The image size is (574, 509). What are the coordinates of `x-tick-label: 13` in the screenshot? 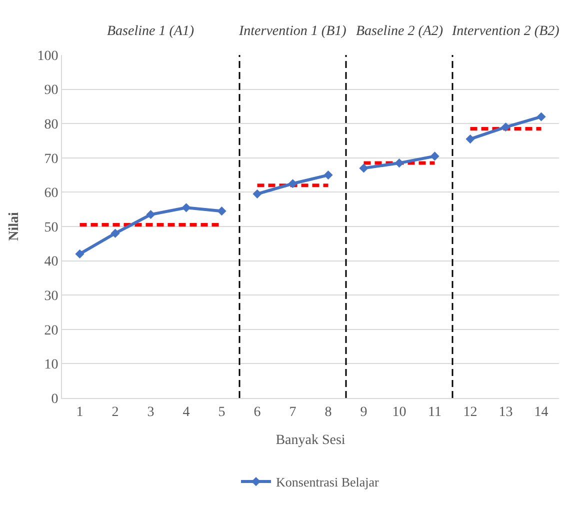 It's located at (505, 412).